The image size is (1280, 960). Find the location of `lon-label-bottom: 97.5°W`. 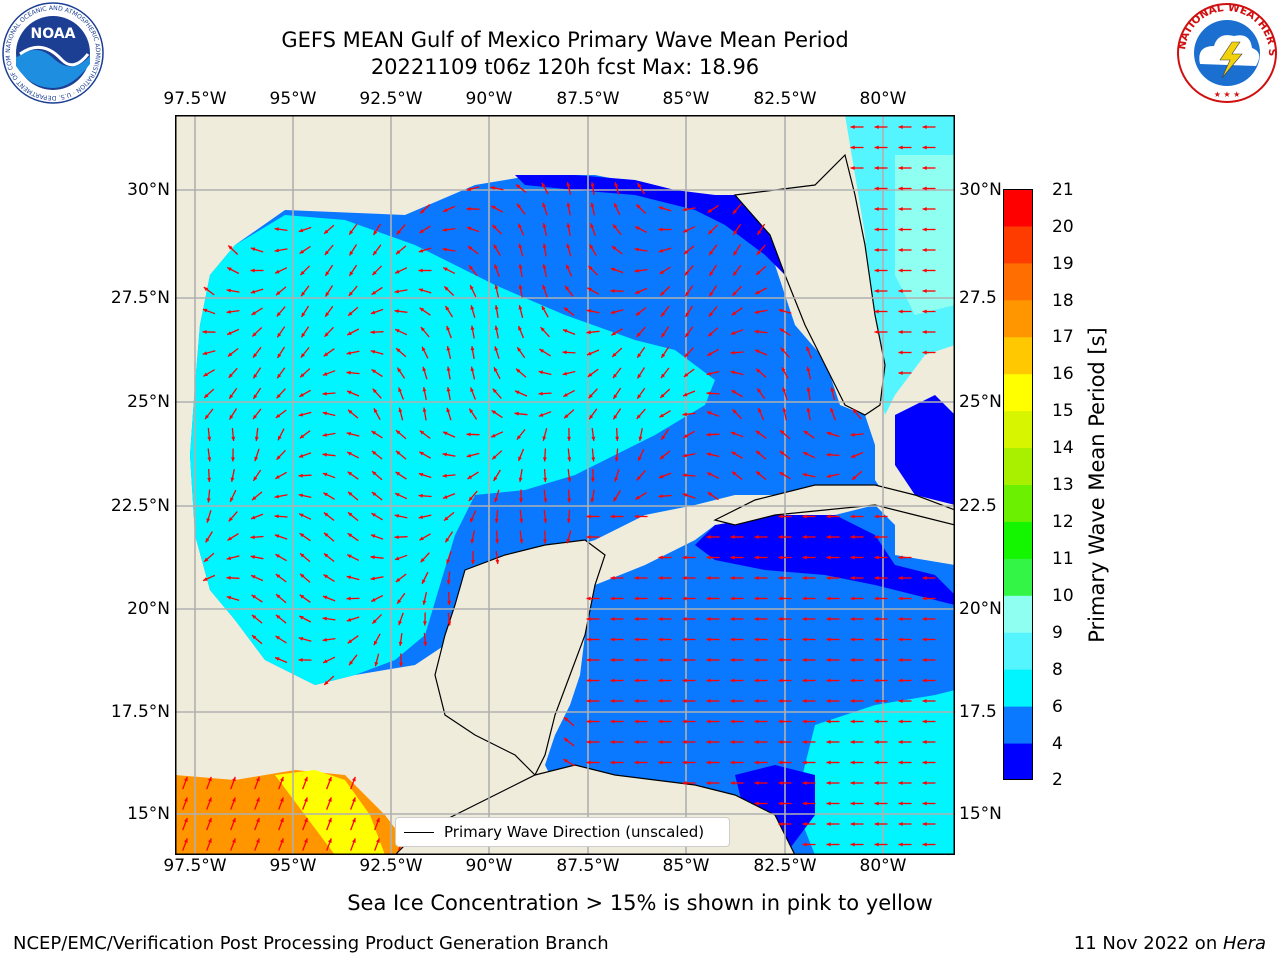

lon-label-bottom: 97.5°W is located at coordinates (195, 866).